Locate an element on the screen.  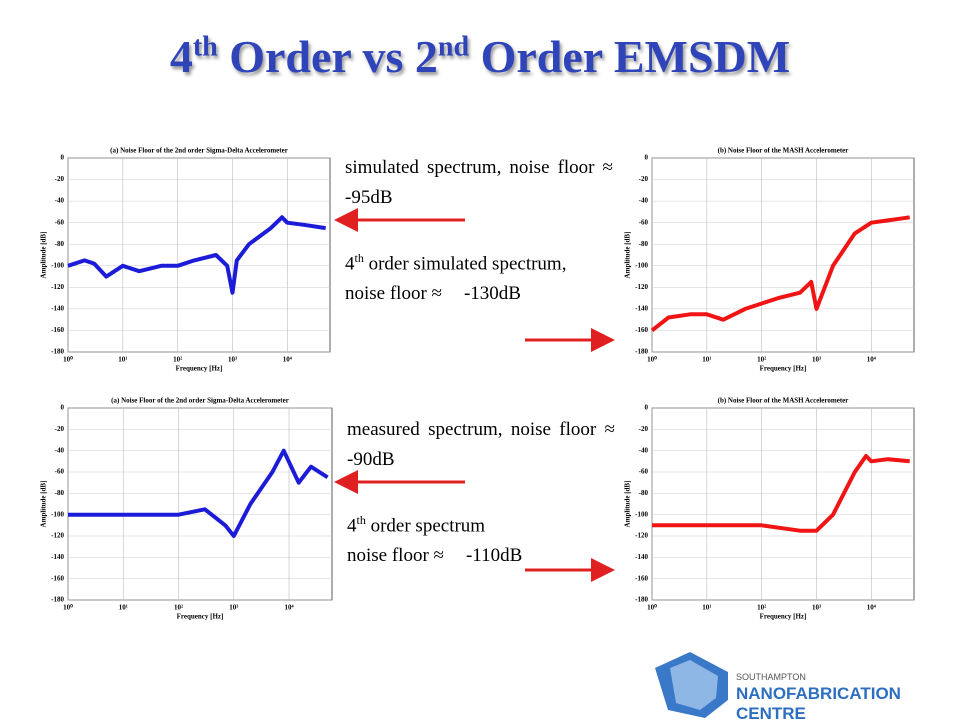
note-text: simulated spectrum, noise floor ≈ -95dB is located at coordinates (479, 182).